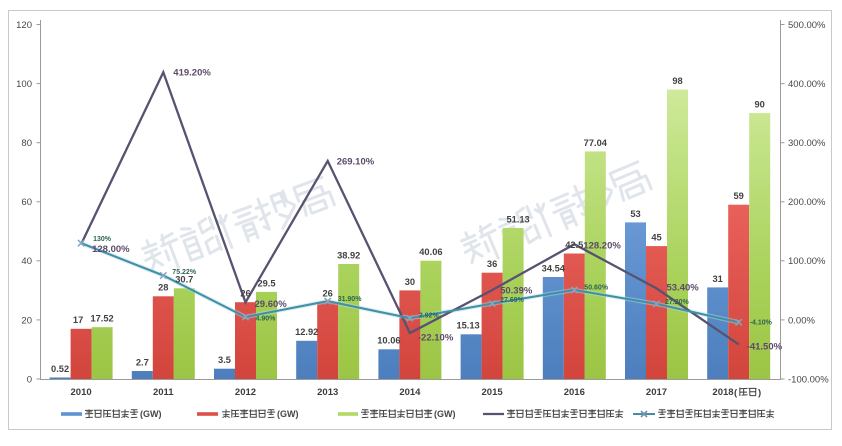 Image resolution: width=842 pixels, height=446 pixels. What do you see at coordinates (722, 392) in the screenshot?
I see `svg-text: 2018` at bounding box center [722, 392].